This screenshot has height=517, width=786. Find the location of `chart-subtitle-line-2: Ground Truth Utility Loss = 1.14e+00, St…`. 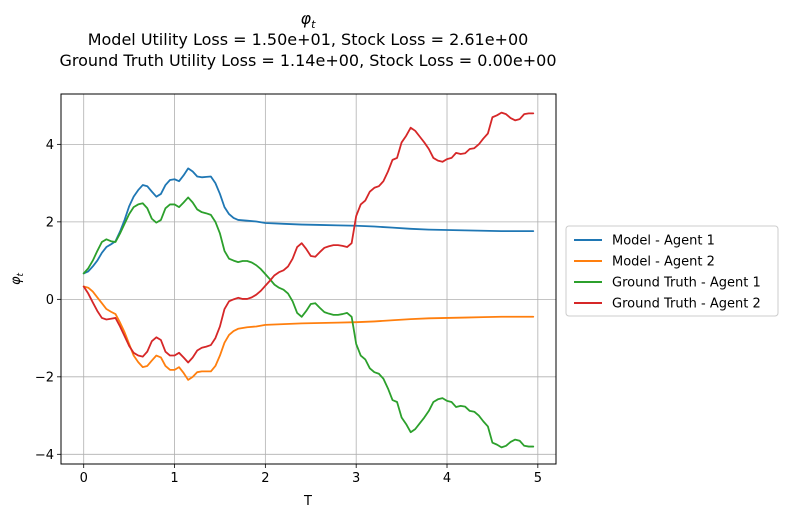

chart-subtitle-line-2: Ground Truth Utility Loss = 1.14e+00, St… is located at coordinates (307, 60).